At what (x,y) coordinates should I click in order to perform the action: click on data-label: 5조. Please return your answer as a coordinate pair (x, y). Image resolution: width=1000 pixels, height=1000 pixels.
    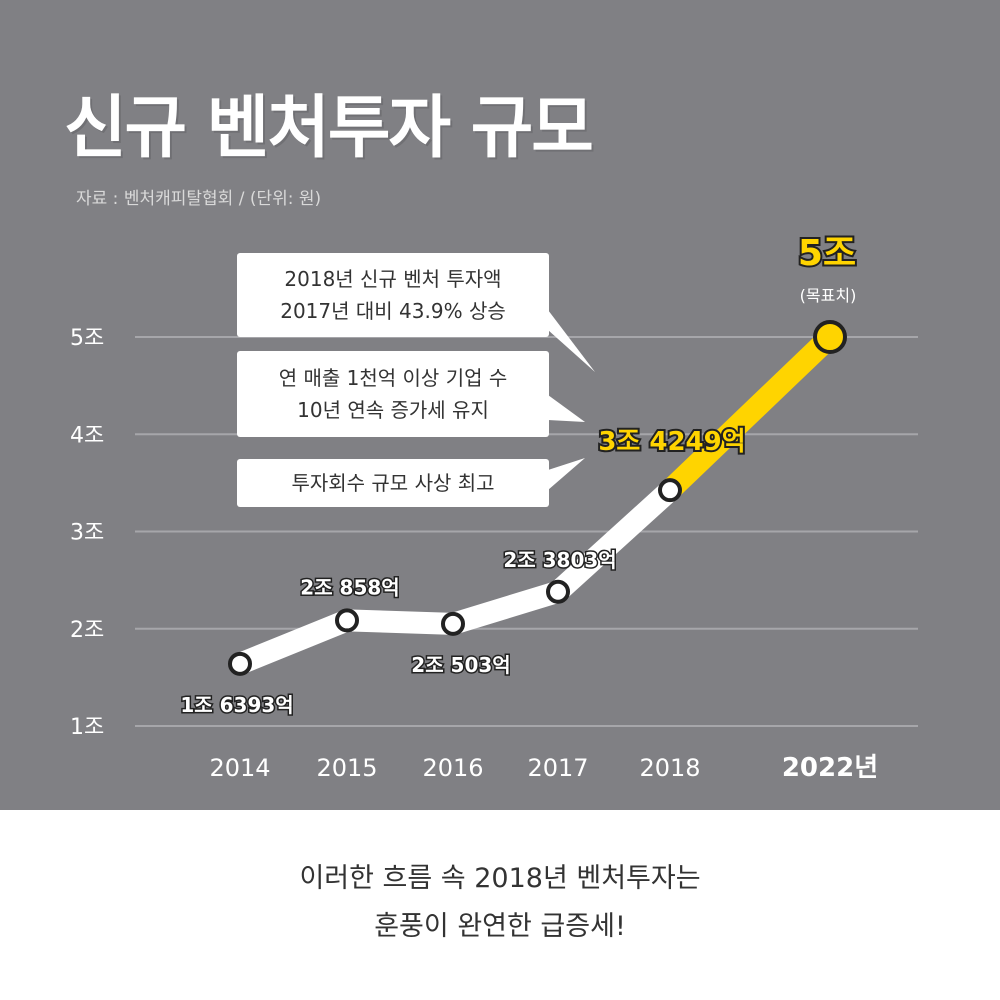
    Looking at the image, I should click on (827, 253).